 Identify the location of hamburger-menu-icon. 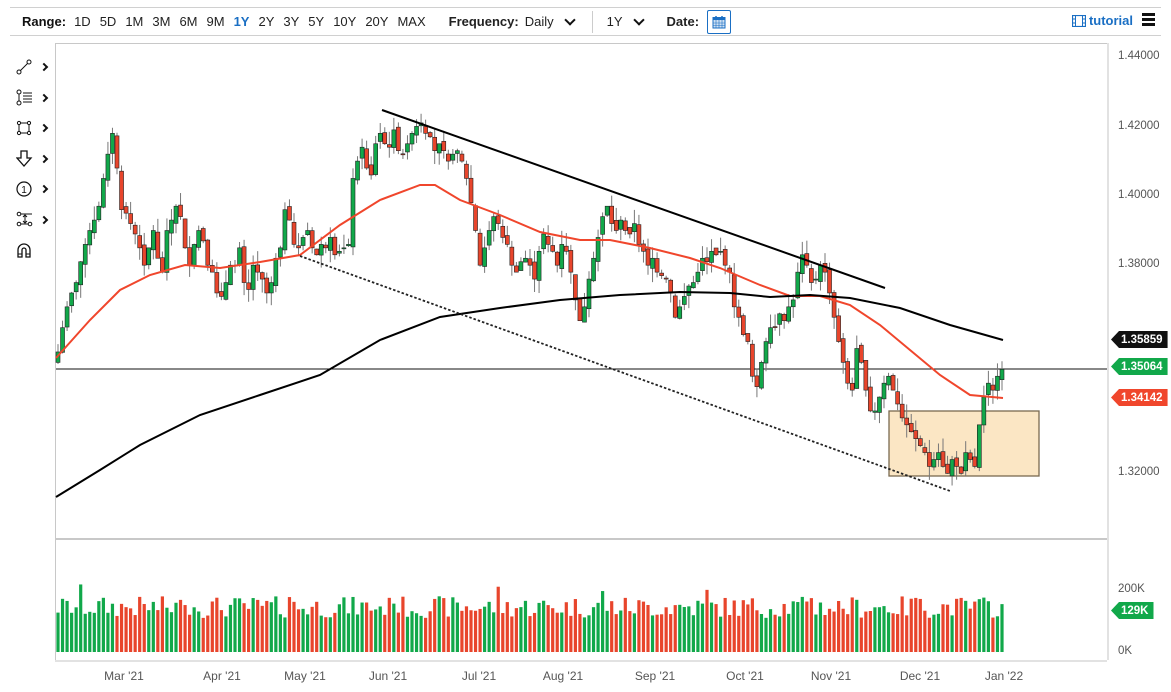
(1148, 20).